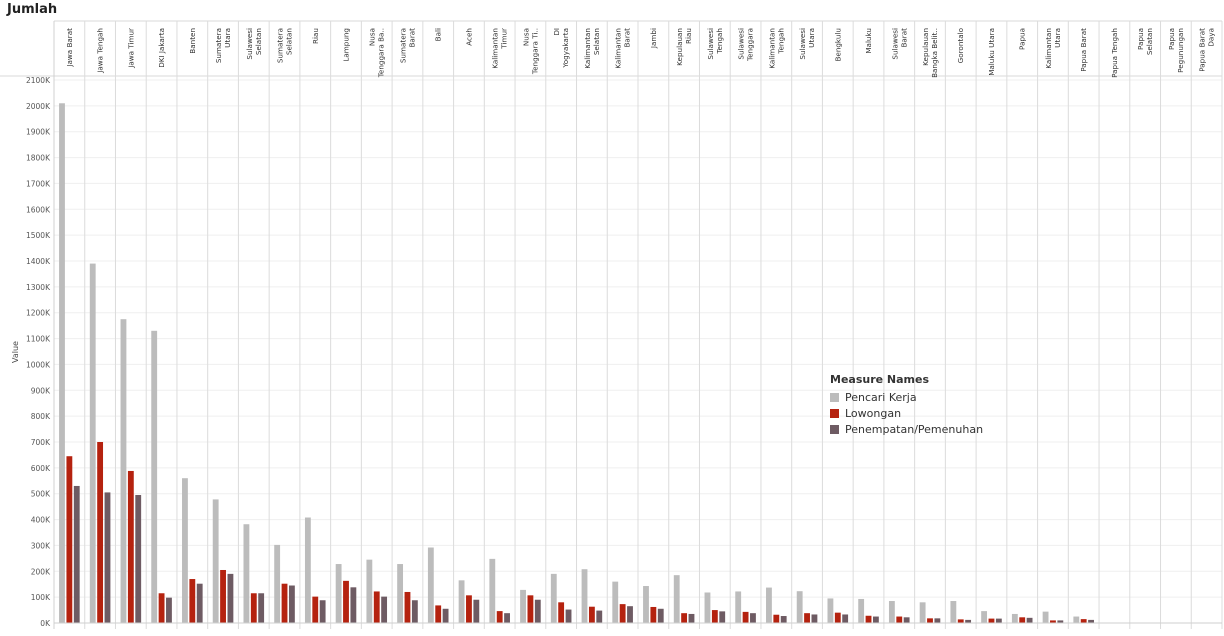 The image size is (1224, 636). I want to click on legend-item-pencari-kerja: Pencari Kerja, so click(906, 397).